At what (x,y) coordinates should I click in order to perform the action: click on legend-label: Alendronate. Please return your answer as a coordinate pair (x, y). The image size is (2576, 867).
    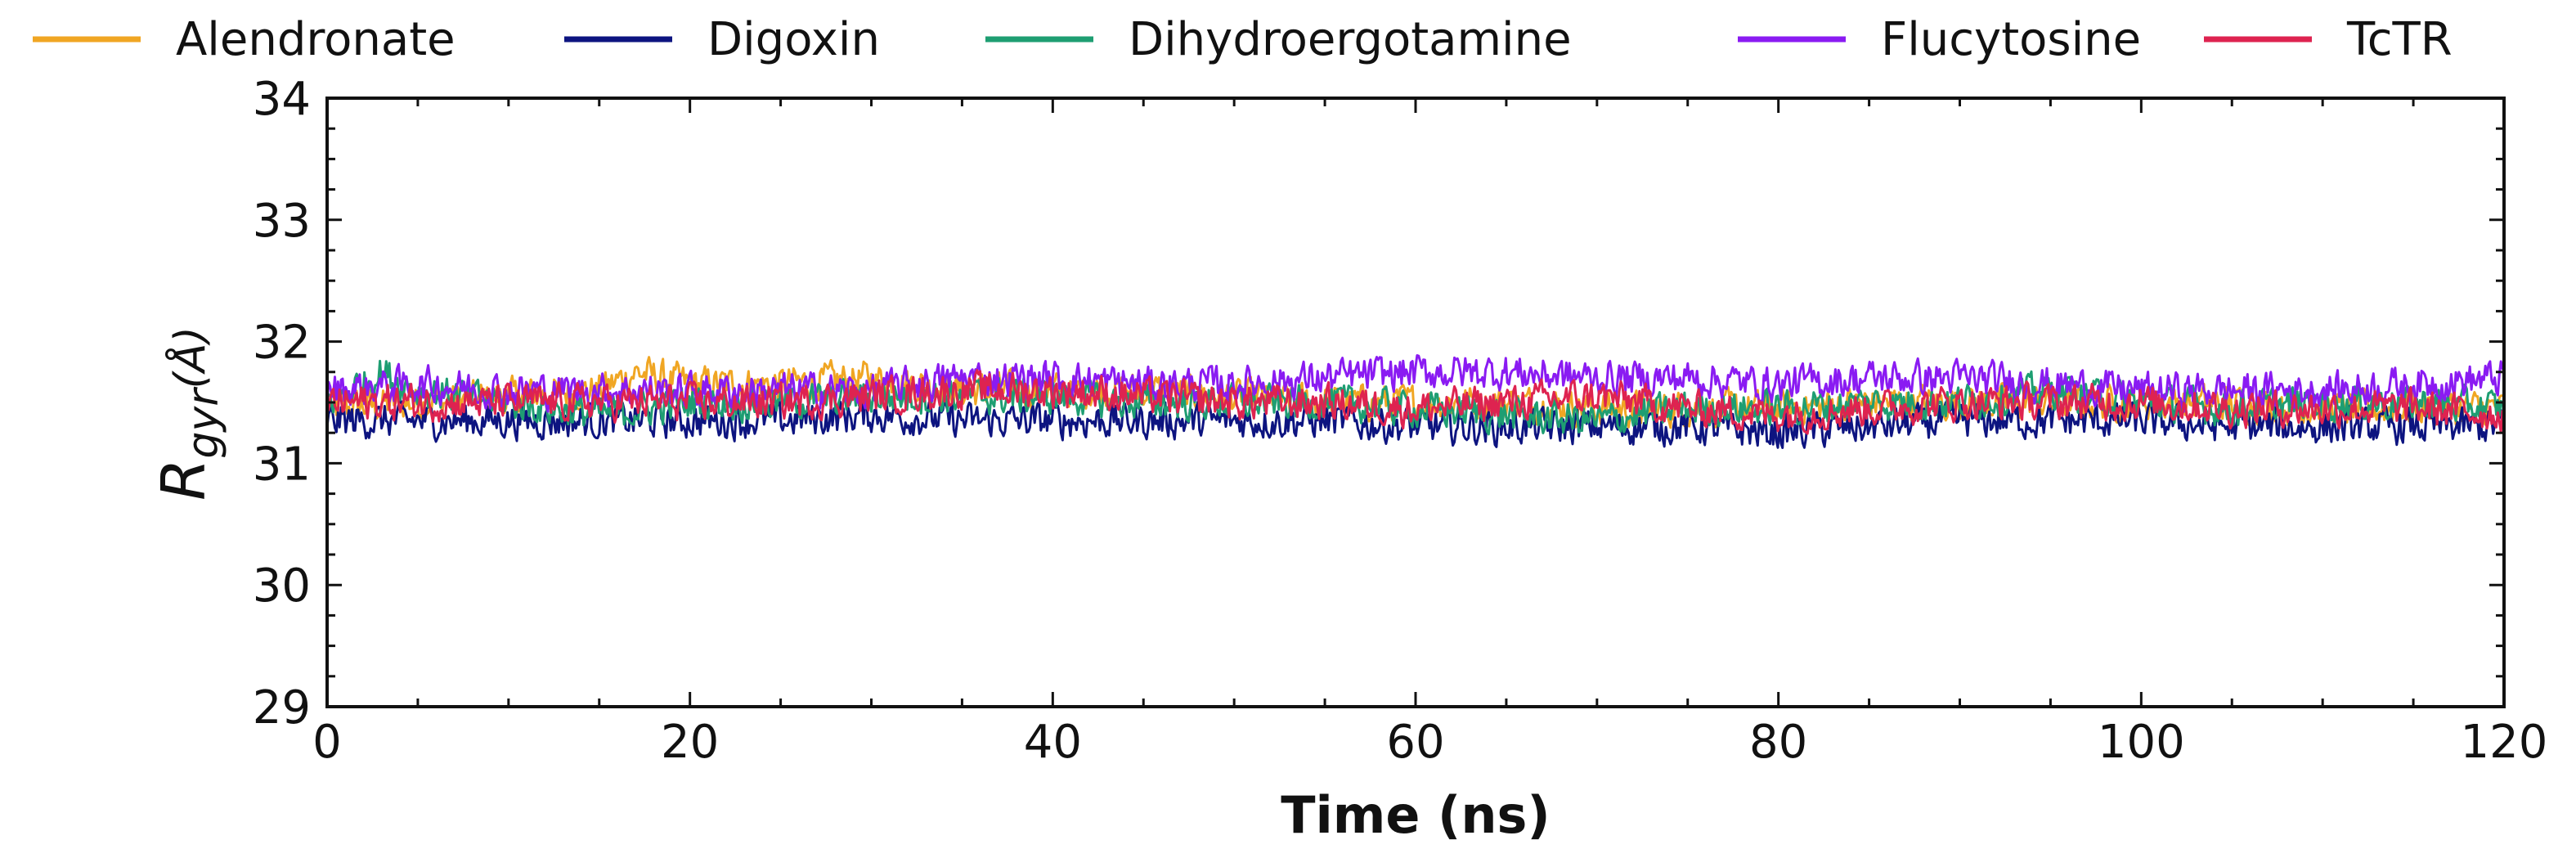
    Looking at the image, I should click on (316, 39).